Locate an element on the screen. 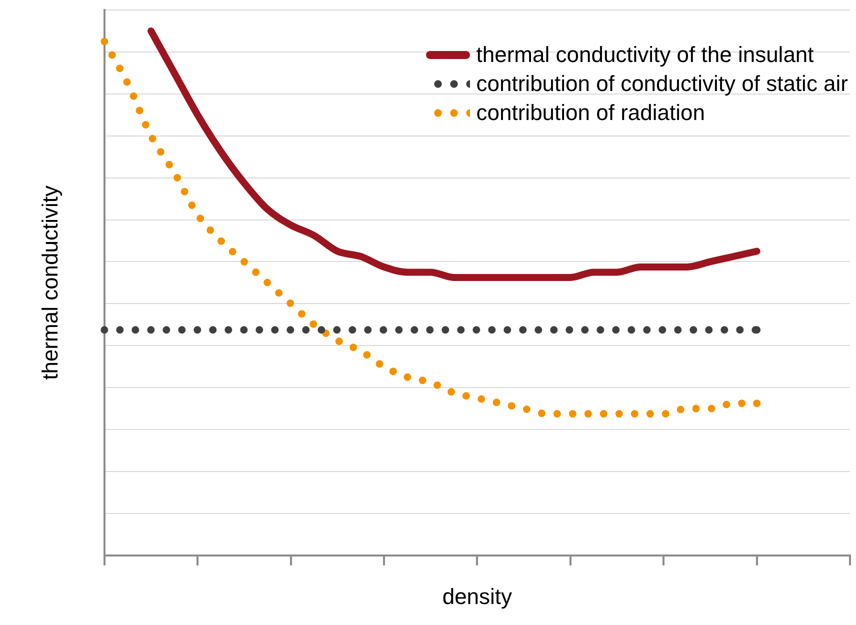 This screenshot has width=856, height=625. legend-label: contribution of conductivity of static air is located at coordinates (662, 84).